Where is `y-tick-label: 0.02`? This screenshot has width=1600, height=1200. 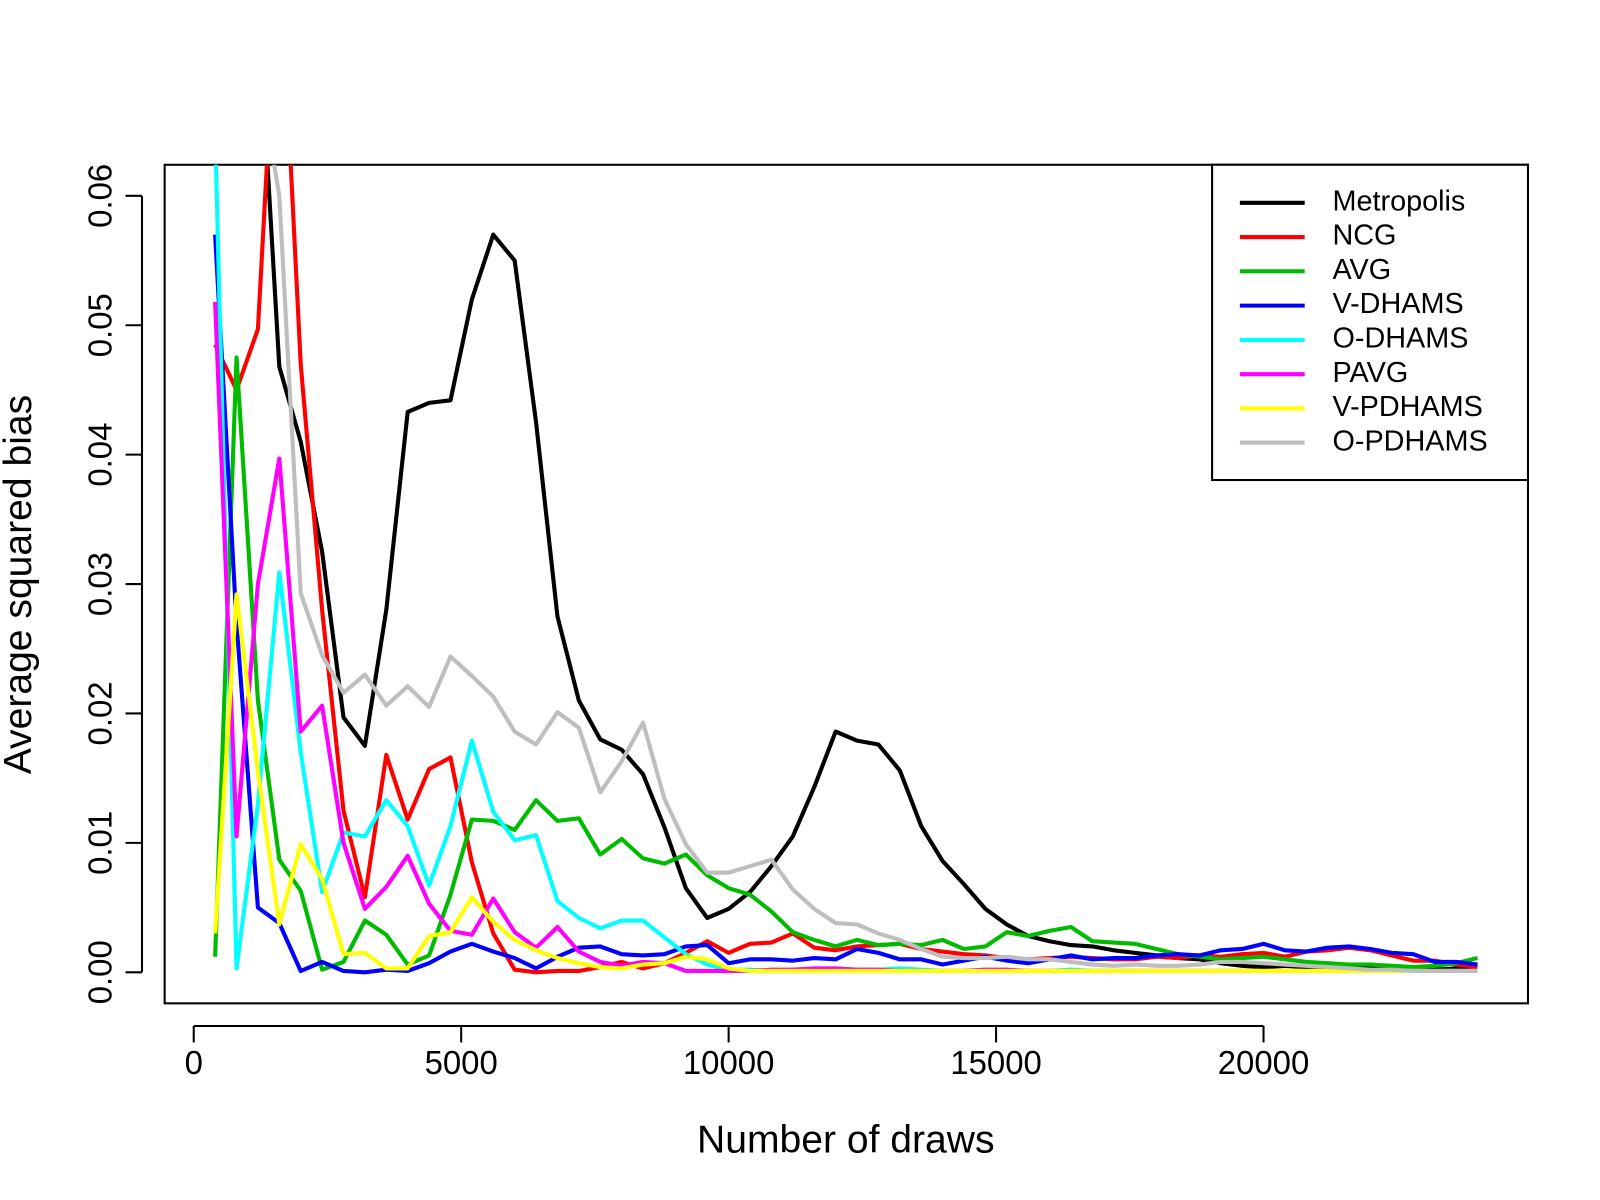
y-tick-label: 0.02 is located at coordinates (100, 713).